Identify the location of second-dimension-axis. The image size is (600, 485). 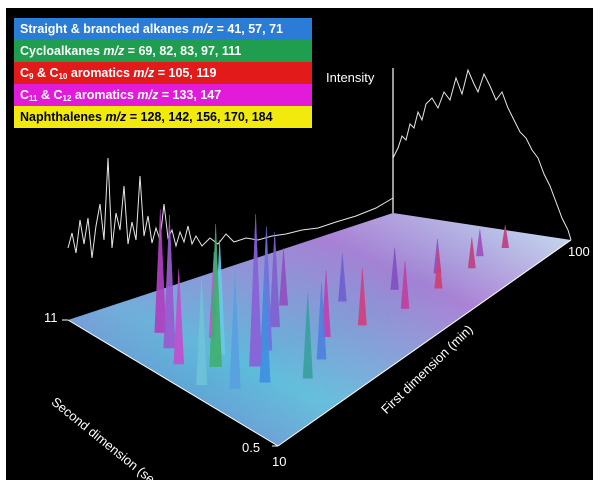
(173, 383).